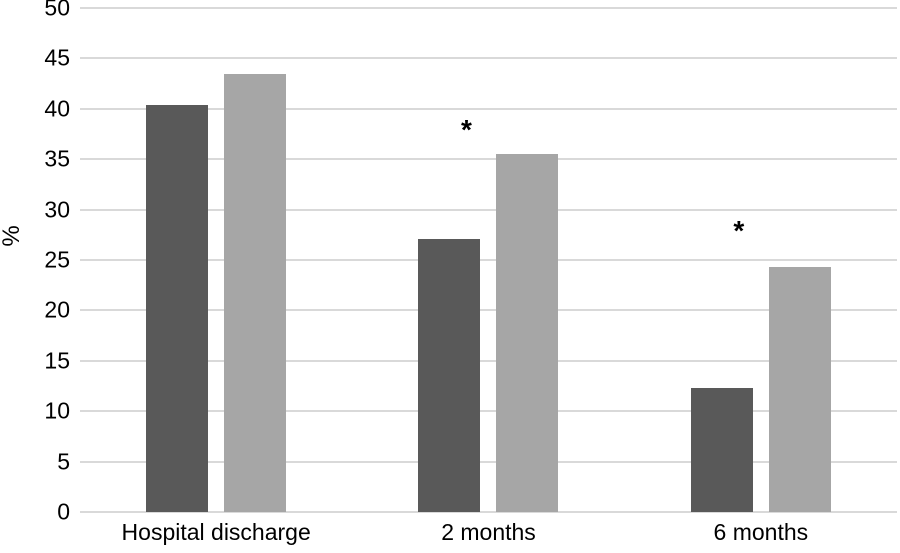  I want to click on x-tick-label-1: 2 months, so click(488, 532).